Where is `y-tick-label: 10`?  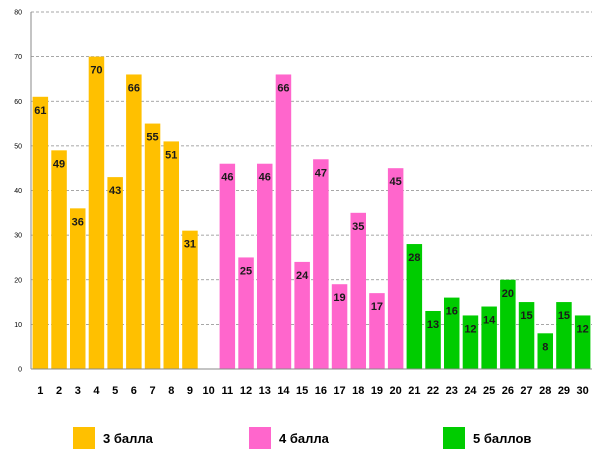
y-tick-label: 10 is located at coordinates (18, 325).